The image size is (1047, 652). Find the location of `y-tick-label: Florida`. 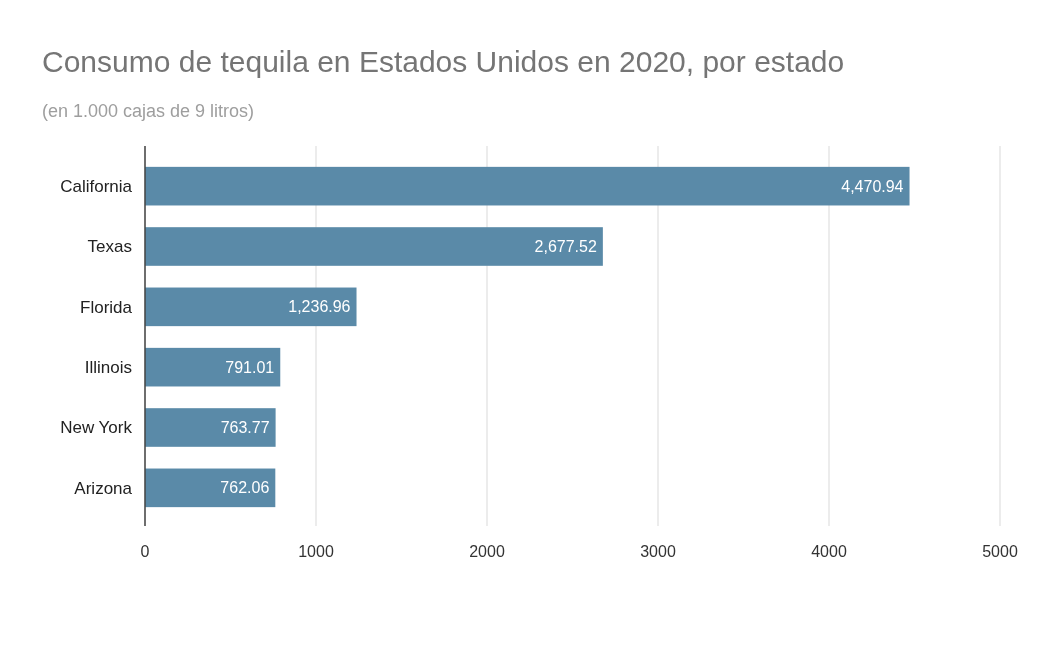

y-tick-label: Florida is located at coordinates (106, 307).